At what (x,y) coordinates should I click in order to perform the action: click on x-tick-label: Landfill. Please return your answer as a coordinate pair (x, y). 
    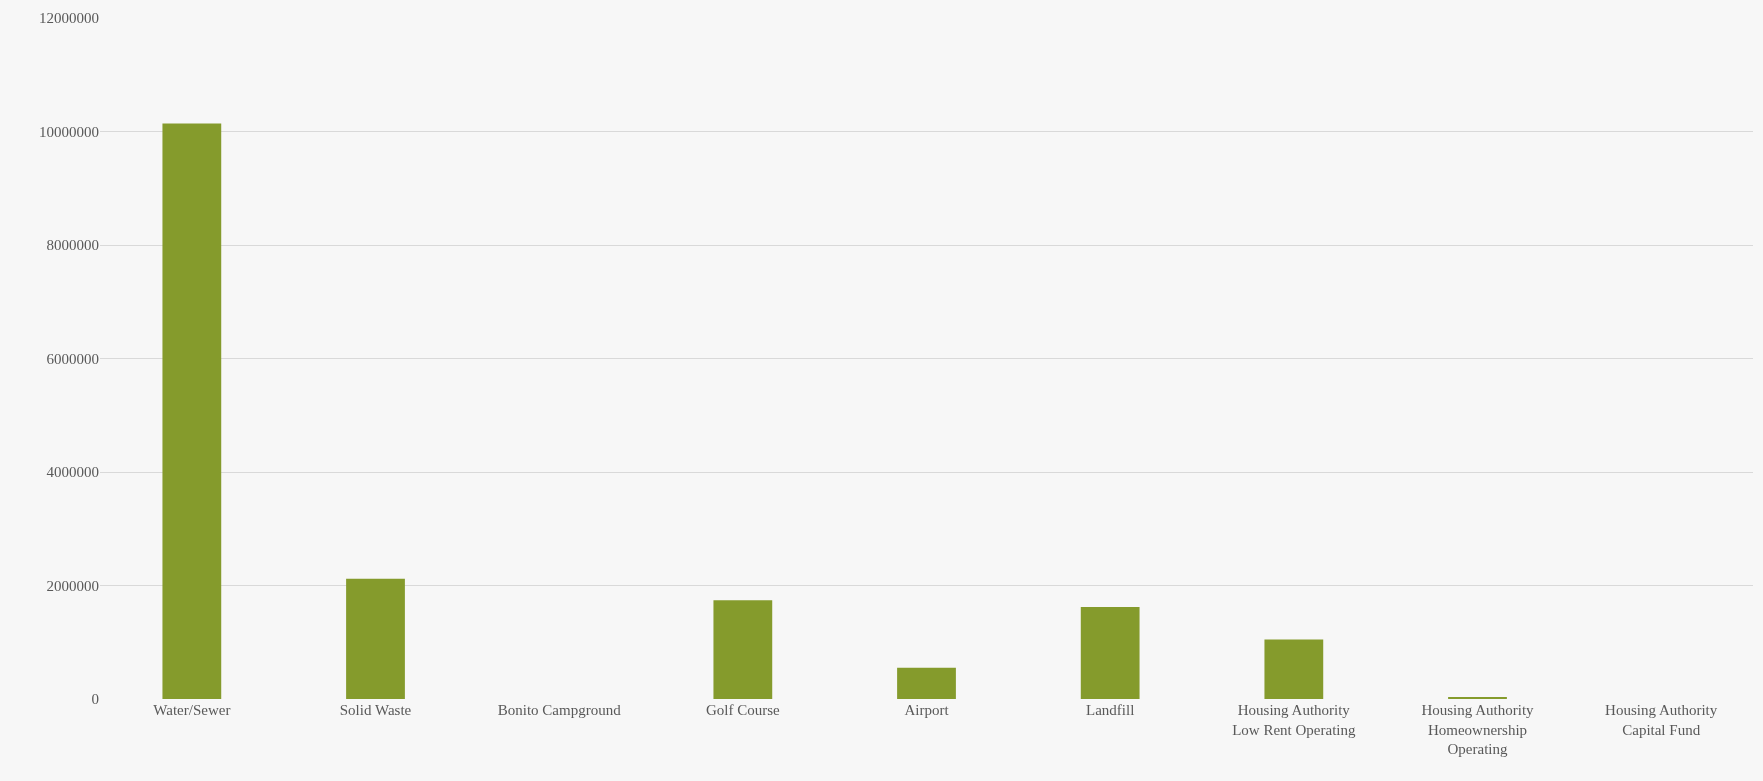
    Looking at the image, I should click on (1110, 710).